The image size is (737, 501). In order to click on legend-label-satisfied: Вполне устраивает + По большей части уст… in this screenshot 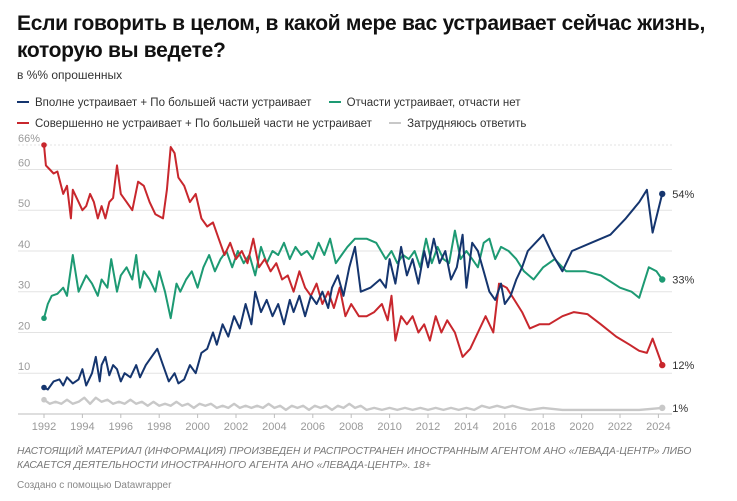, I will do `click(173, 103)`.